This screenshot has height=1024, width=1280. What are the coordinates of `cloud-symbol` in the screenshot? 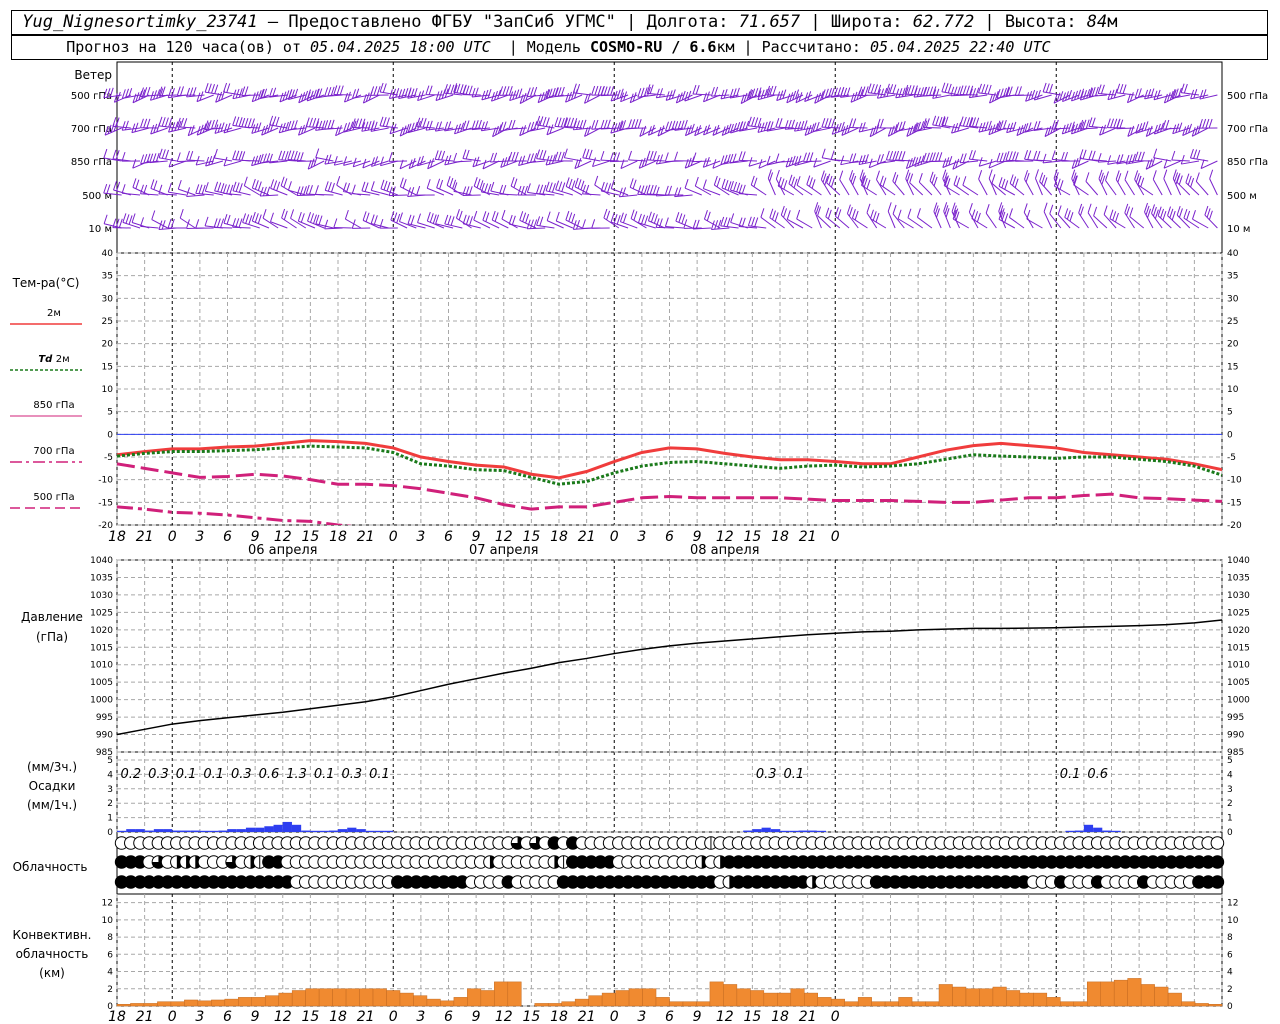 It's located at (158, 862).